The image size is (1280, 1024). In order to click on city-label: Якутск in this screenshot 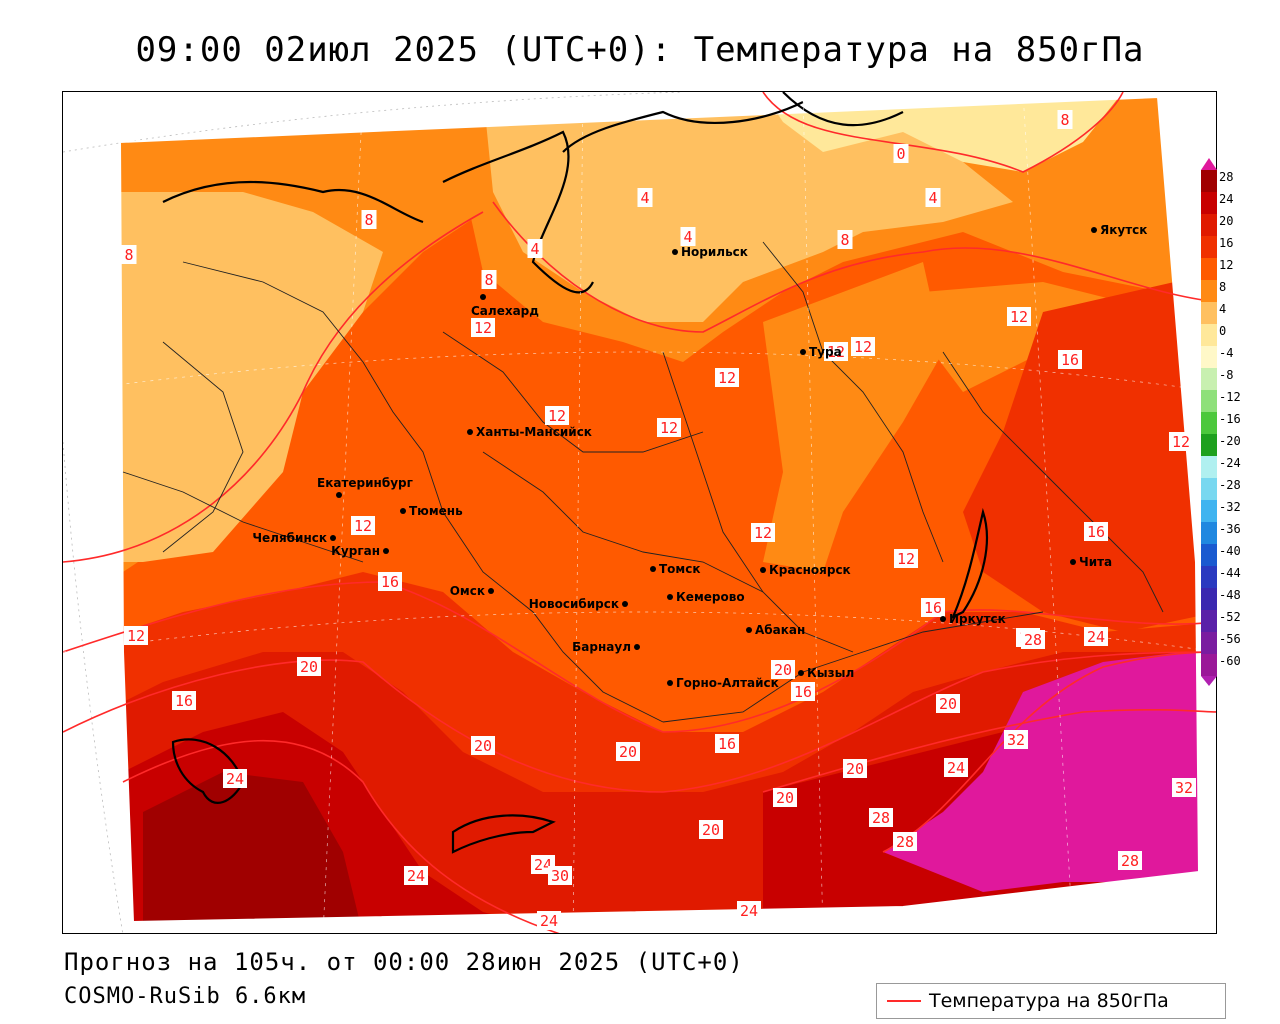, I will do `click(1123, 230)`.